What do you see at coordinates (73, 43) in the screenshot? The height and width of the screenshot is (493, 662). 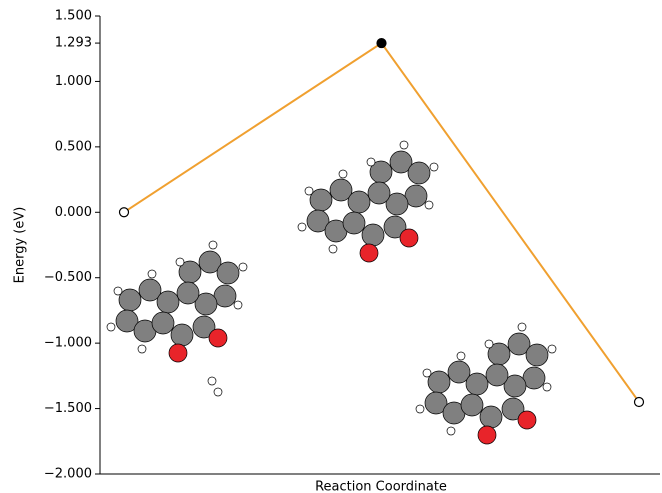 I see `y-tick-label: 1.293` at bounding box center [73, 43].